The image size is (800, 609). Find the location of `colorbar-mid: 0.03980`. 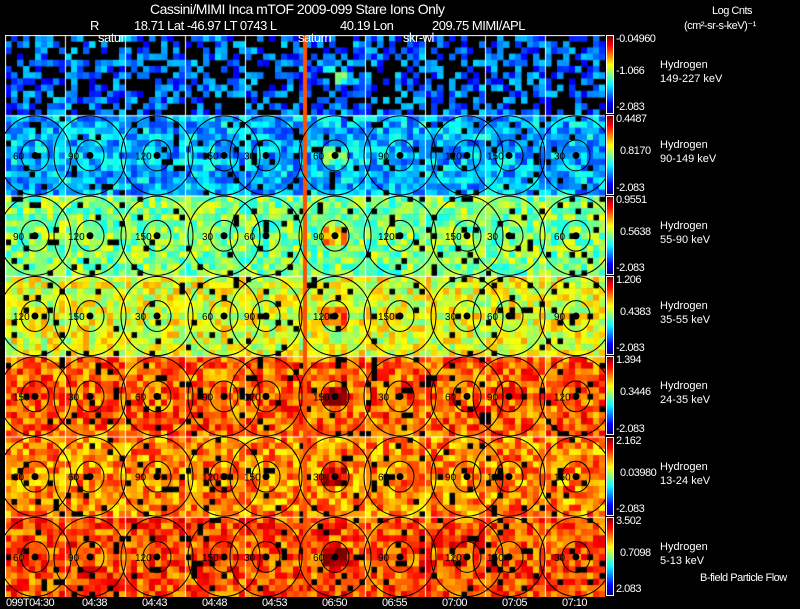

colorbar-mid: 0.03980 is located at coordinates (638, 472).